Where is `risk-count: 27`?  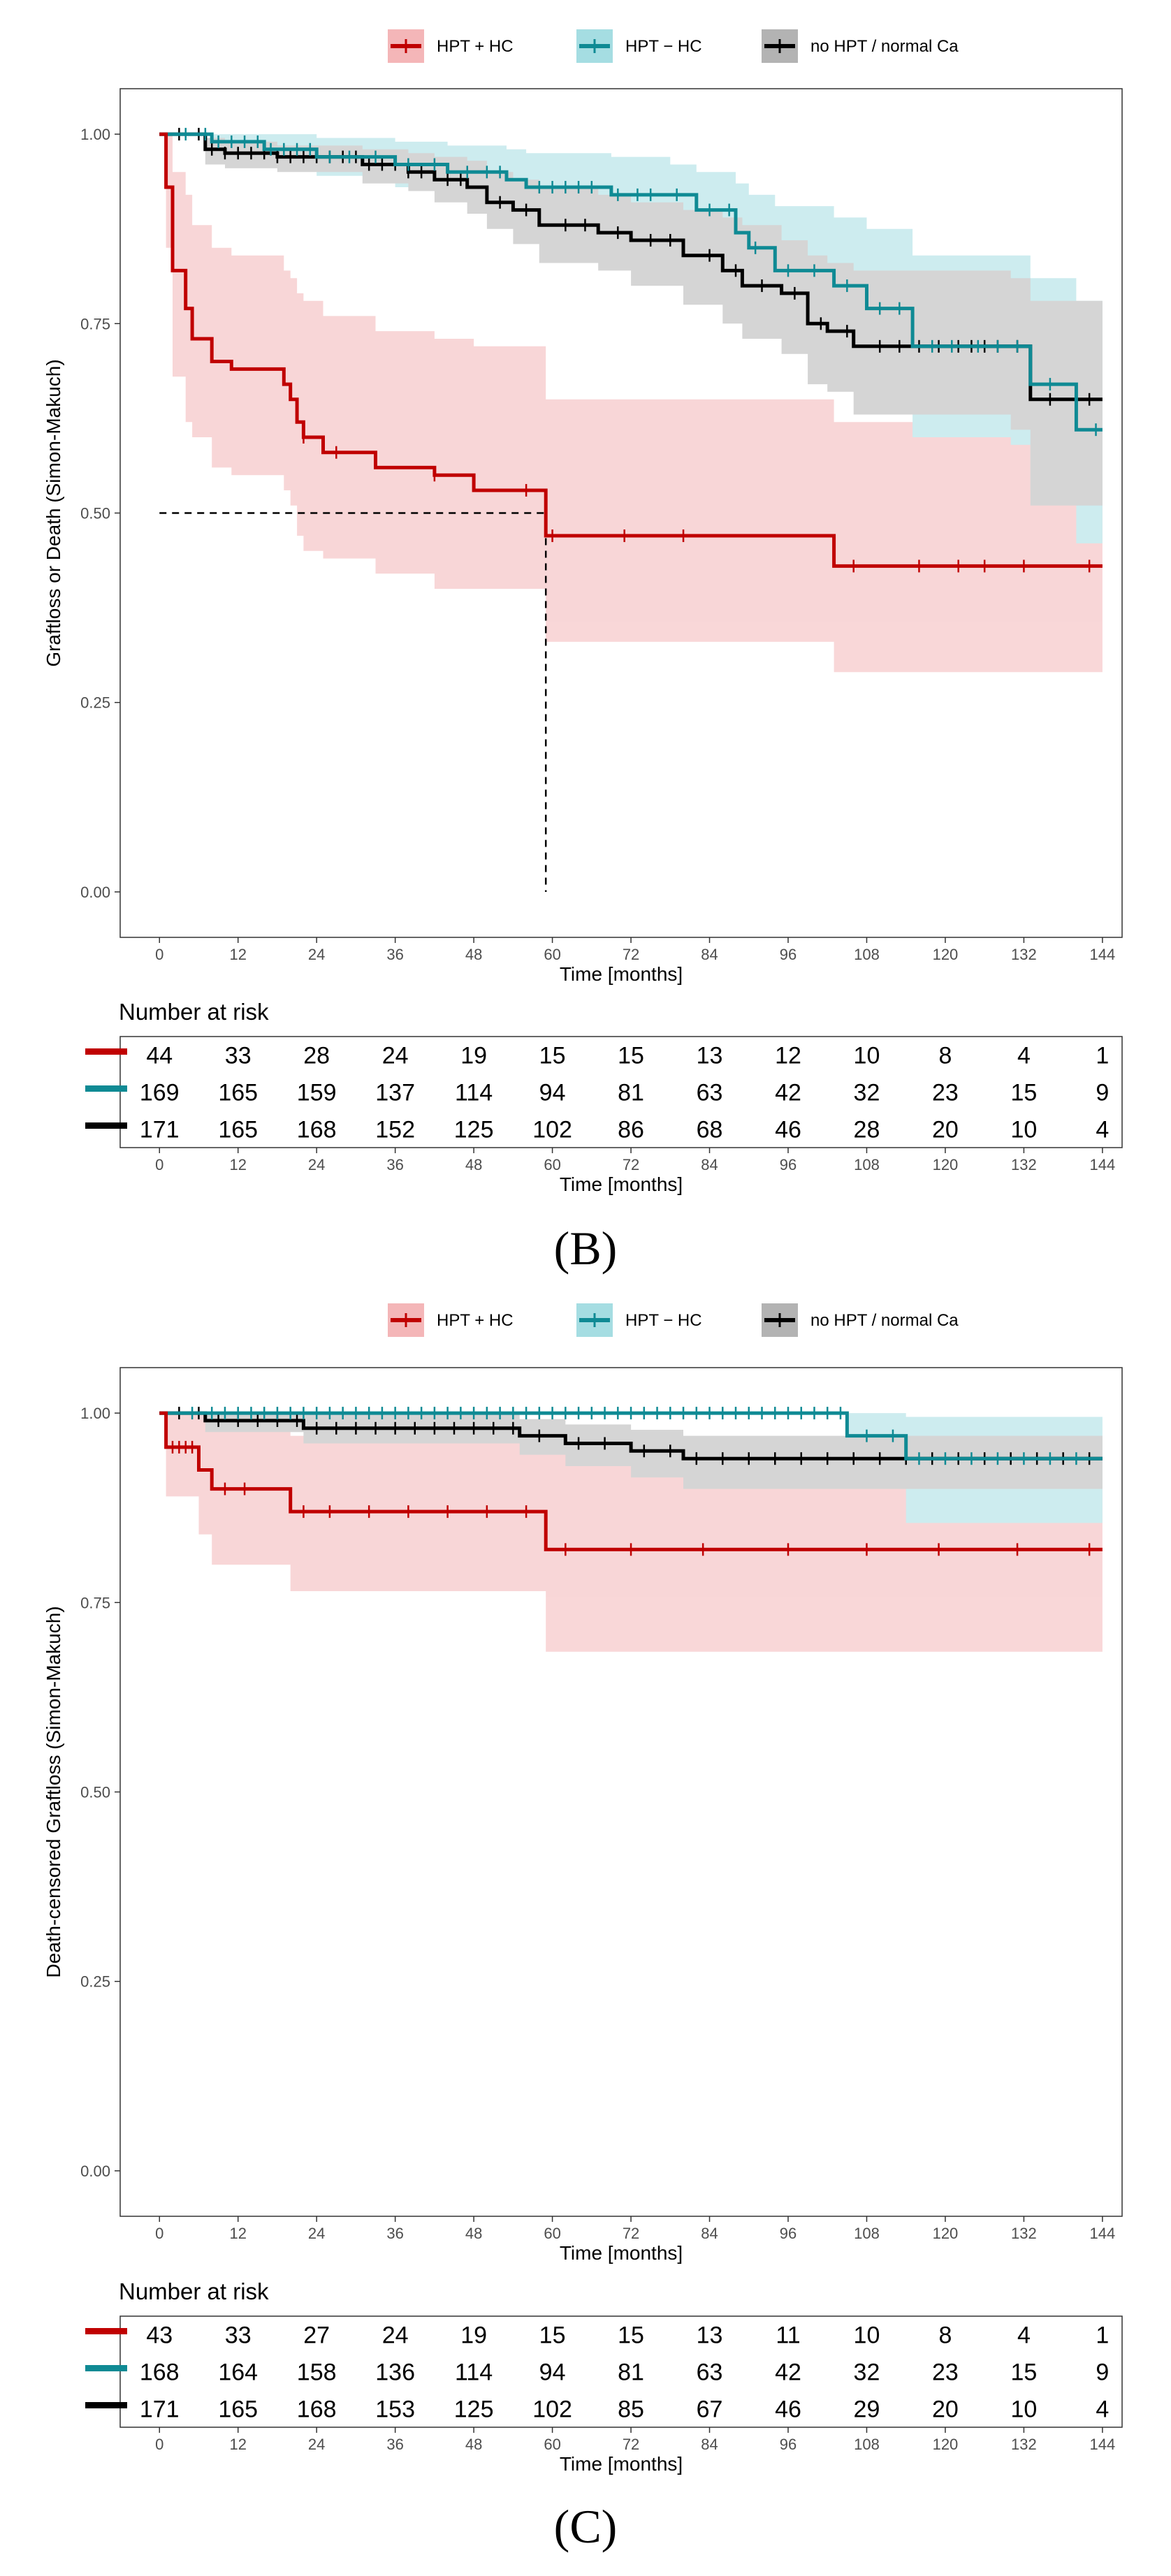 risk-count: 27 is located at coordinates (316, 2335).